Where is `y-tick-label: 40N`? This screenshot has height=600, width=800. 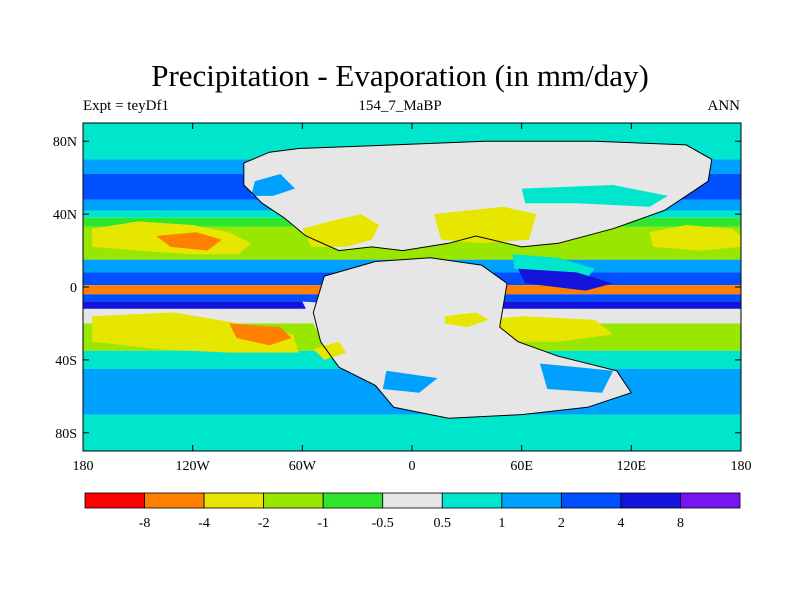
y-tick-label: 40N is located at coordinates (65, 215).